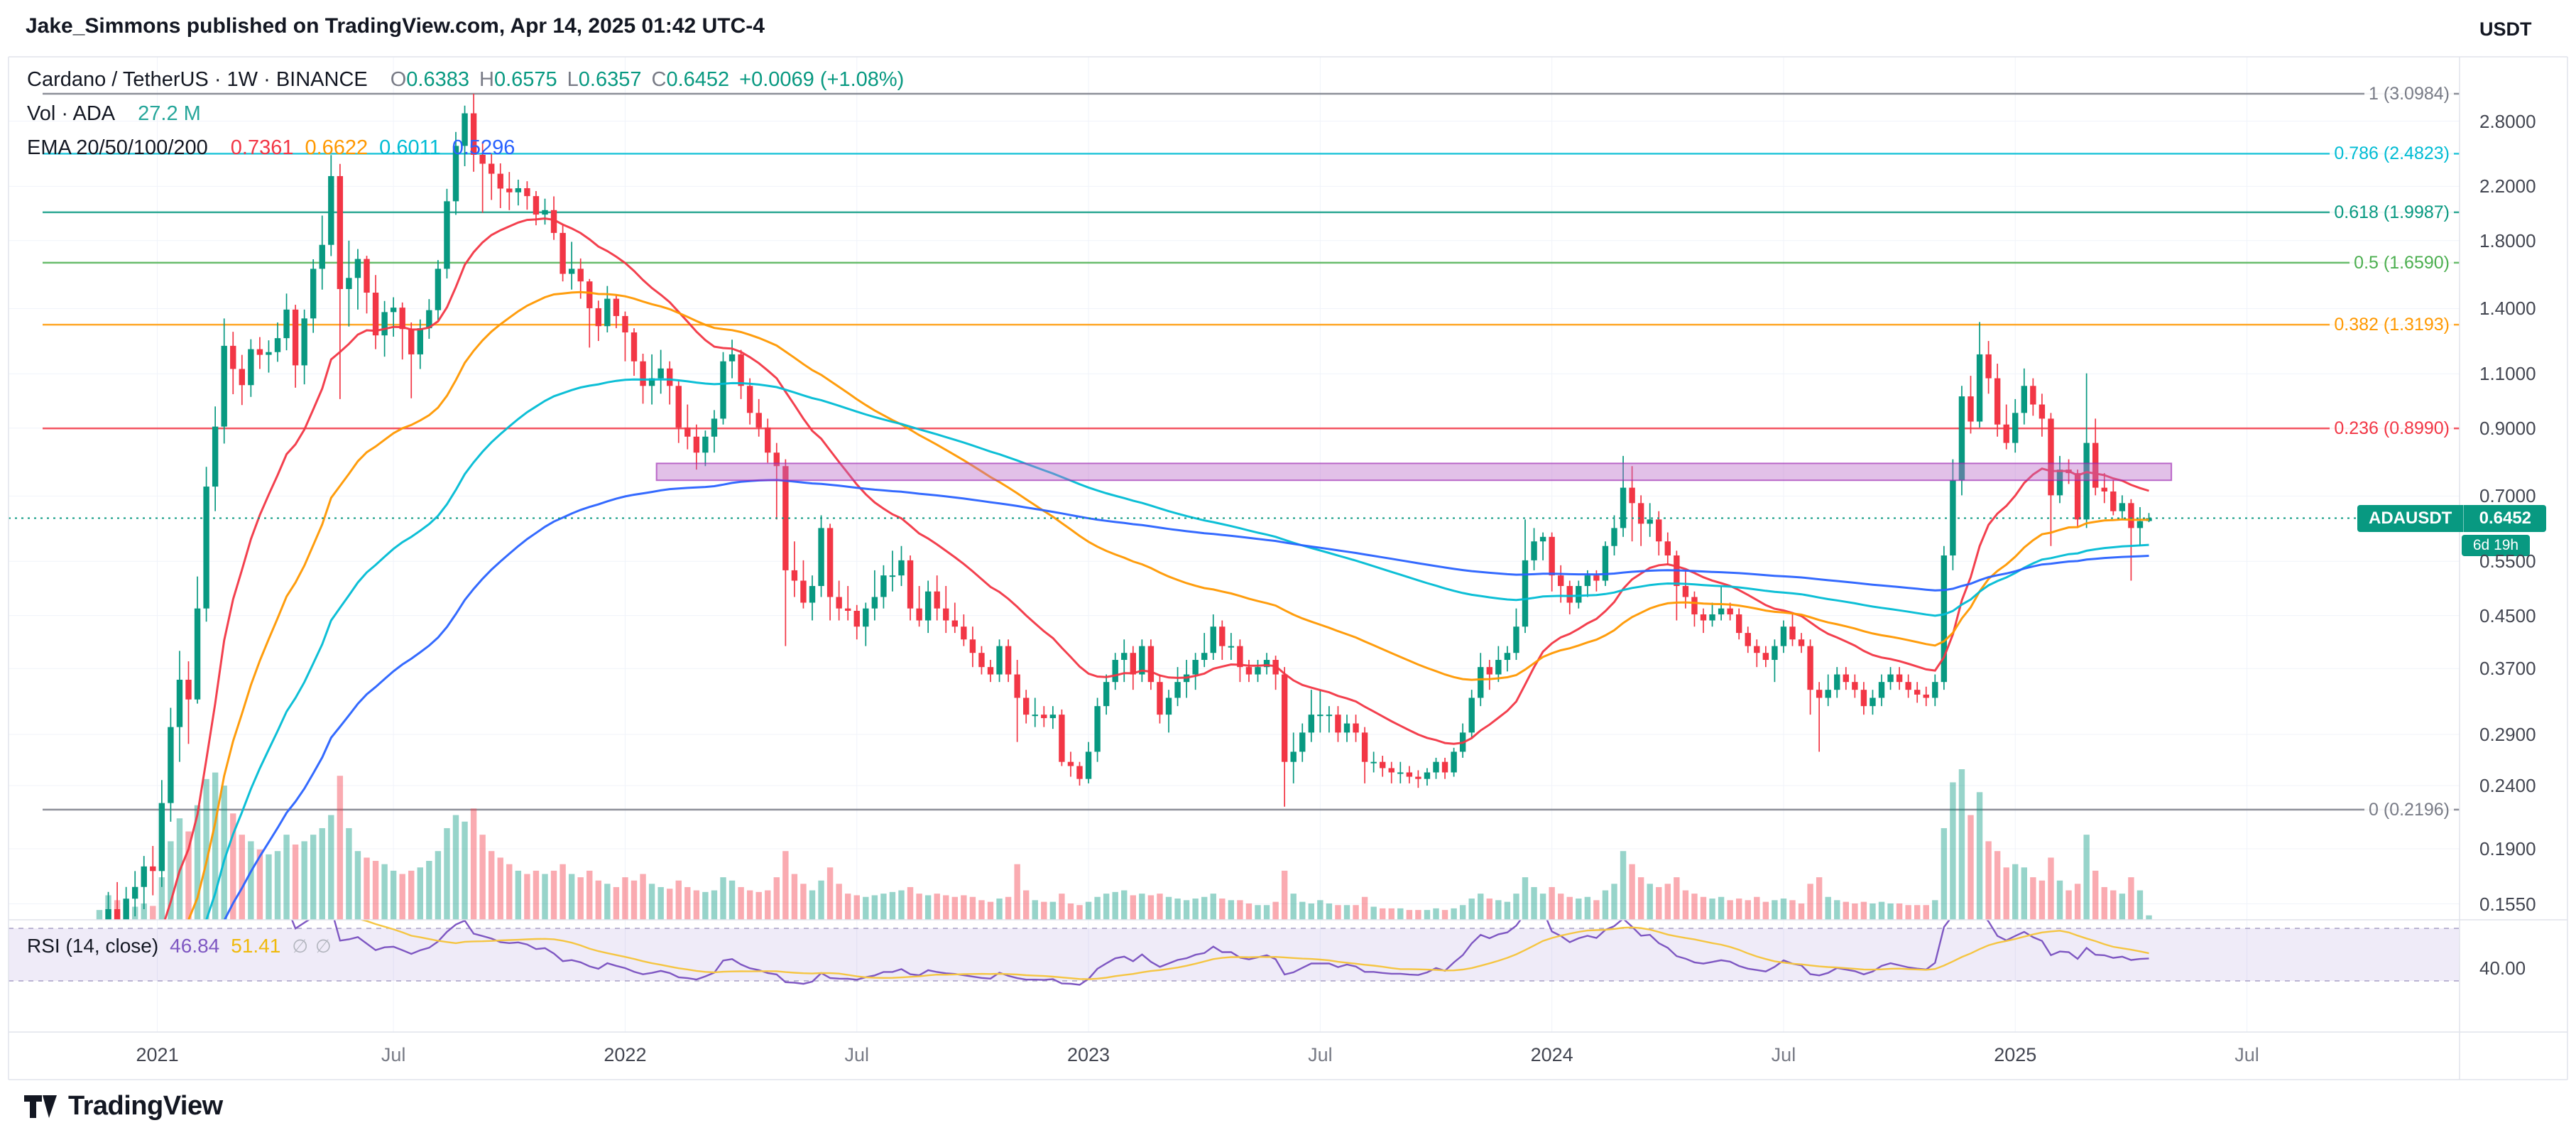 Image resolution: width=2576 pixels, height=1140 pixels. I want to click on time-axis-label: Jul, so click(1783, 1054).